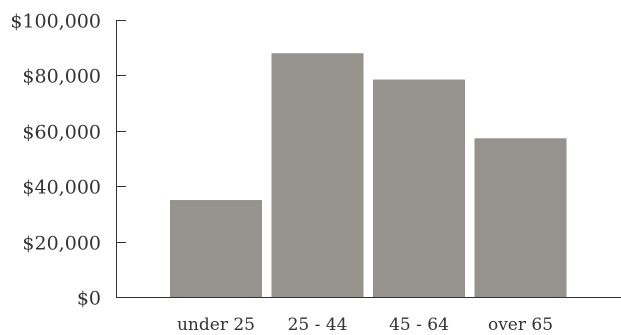 This screenshot has width=621, height=335. What do you see at coordinates (61, 244) in the screenshot?
I see `y-tick-label: $20,000` at bounding box center [61, 244].